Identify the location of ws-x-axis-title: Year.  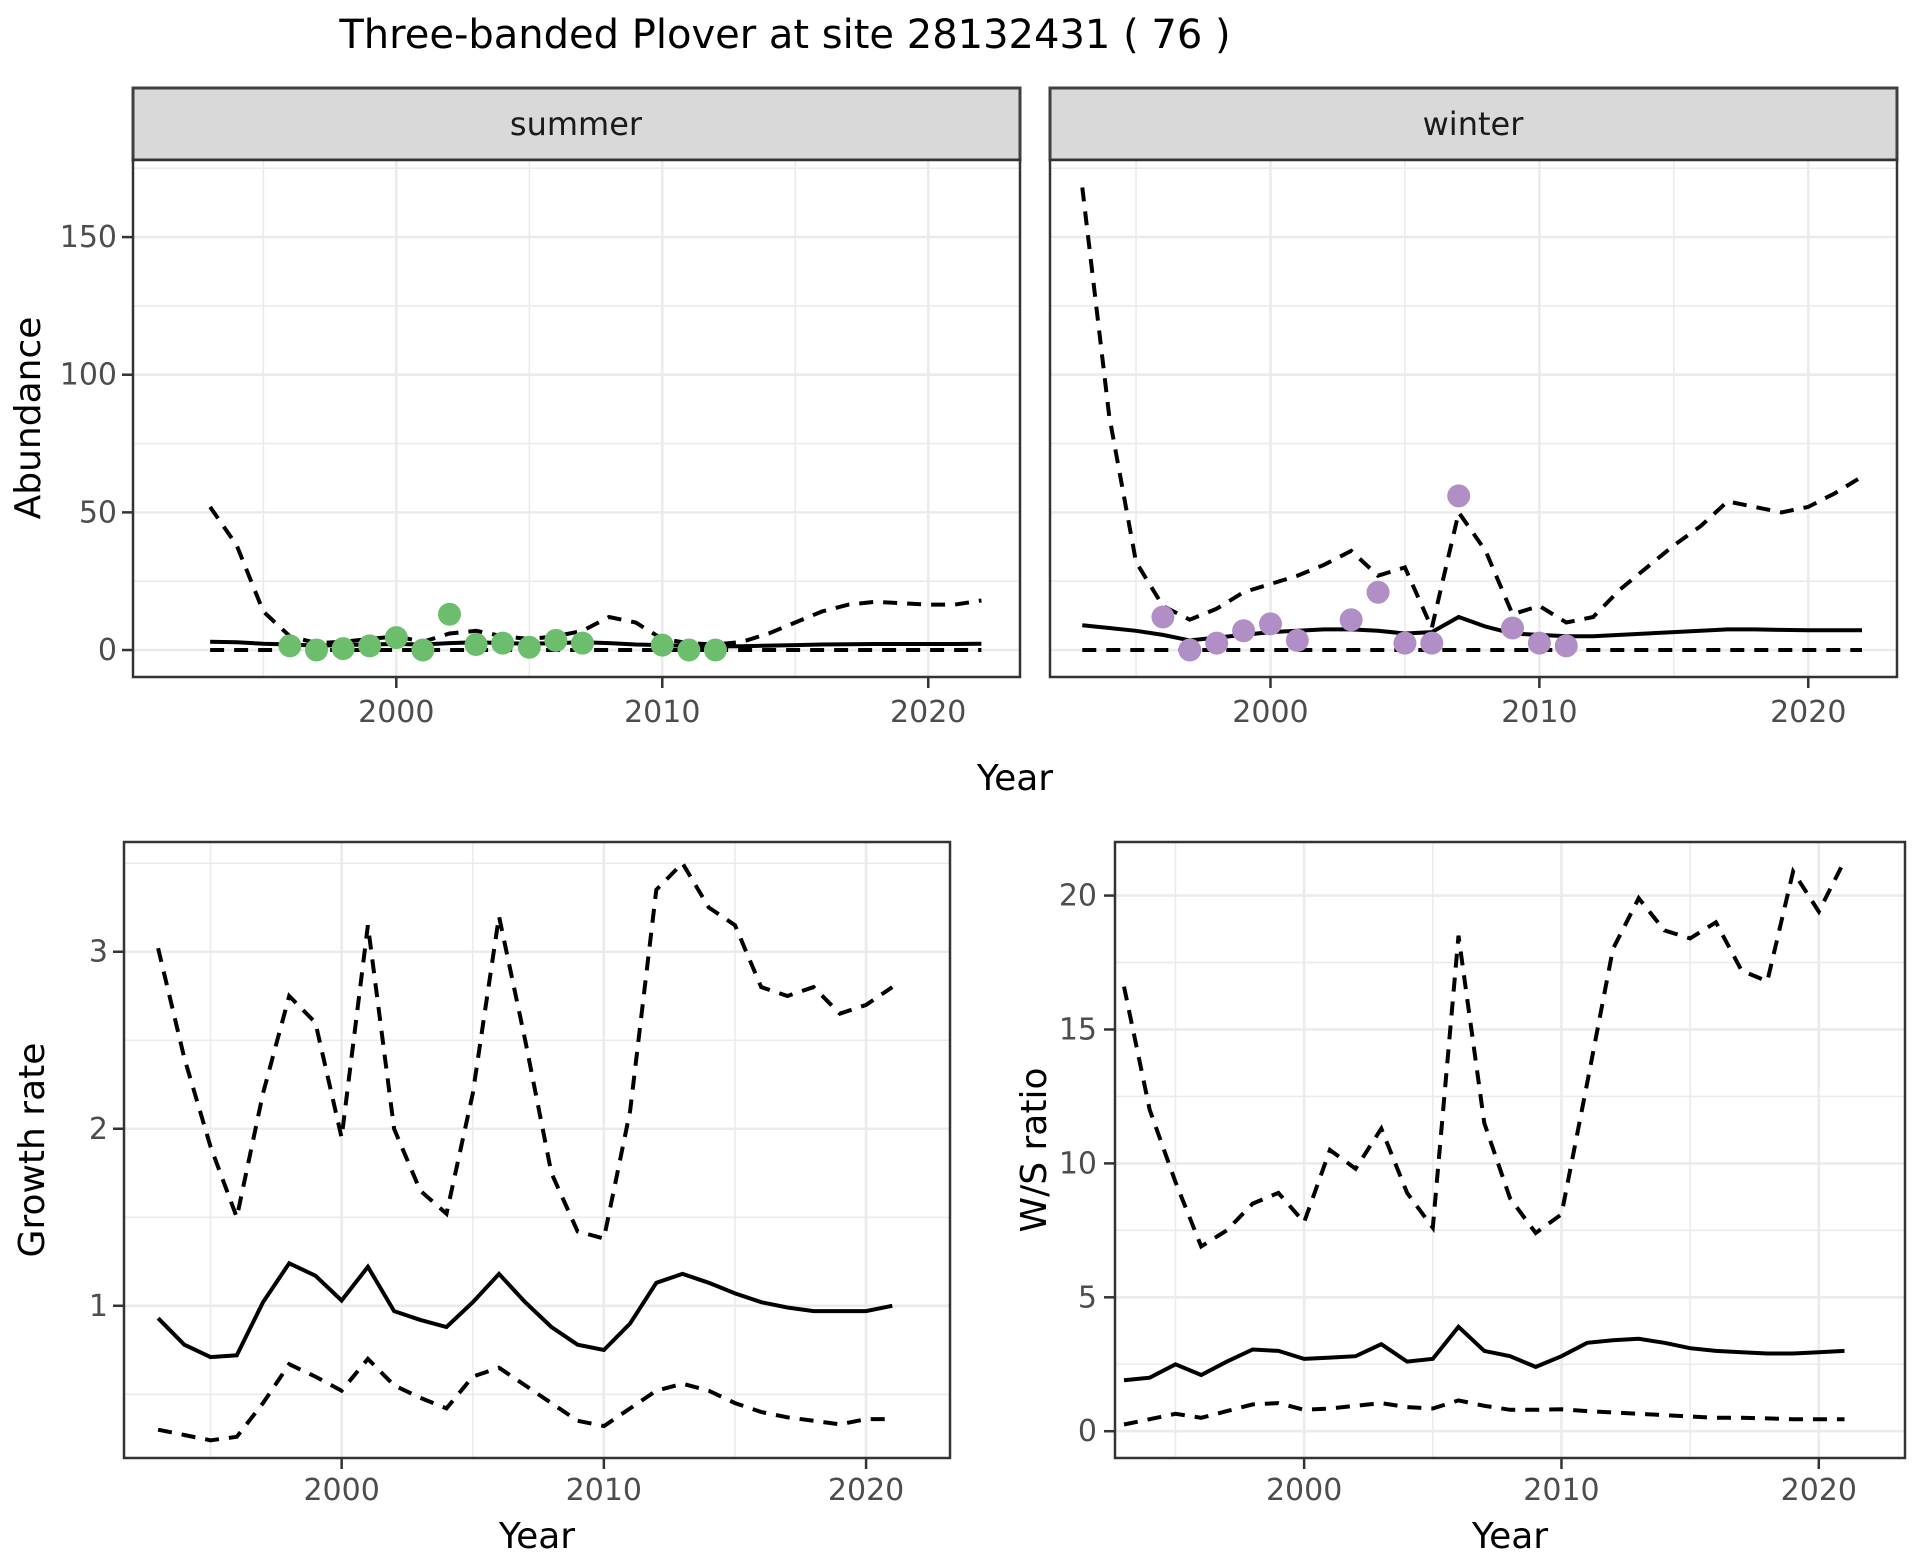
(1509, 1536).